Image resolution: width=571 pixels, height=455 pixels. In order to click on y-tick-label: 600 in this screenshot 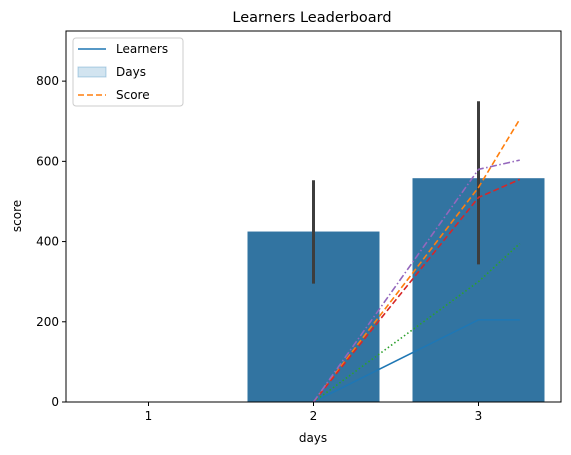, I will do `click(47, 161)`.